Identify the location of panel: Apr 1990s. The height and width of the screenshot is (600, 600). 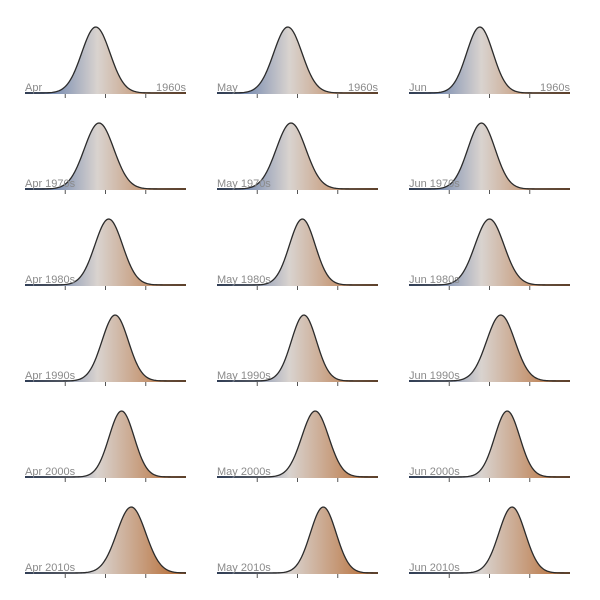
(105, 350).